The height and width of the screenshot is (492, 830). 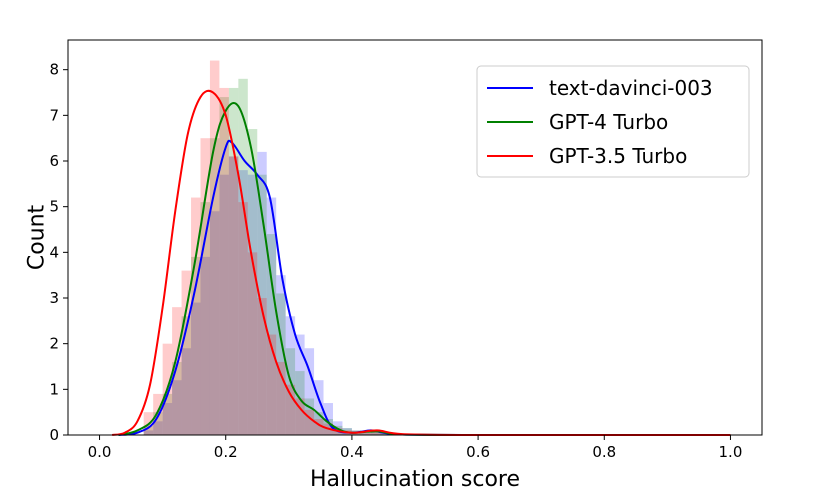 I want to click on legend-box, so click(x=613, y=121).